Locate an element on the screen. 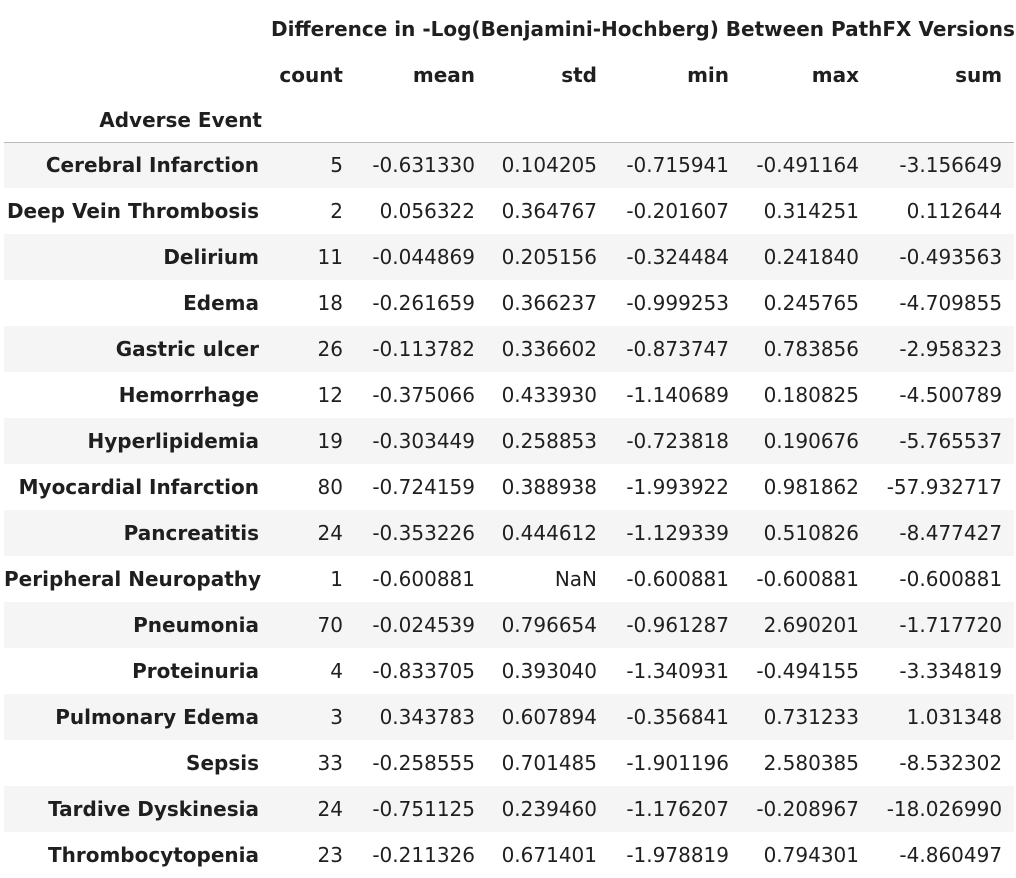 This screenshot has width=1016, height=878. cell-max: 2.690201 is located at coordinates (811, 625).